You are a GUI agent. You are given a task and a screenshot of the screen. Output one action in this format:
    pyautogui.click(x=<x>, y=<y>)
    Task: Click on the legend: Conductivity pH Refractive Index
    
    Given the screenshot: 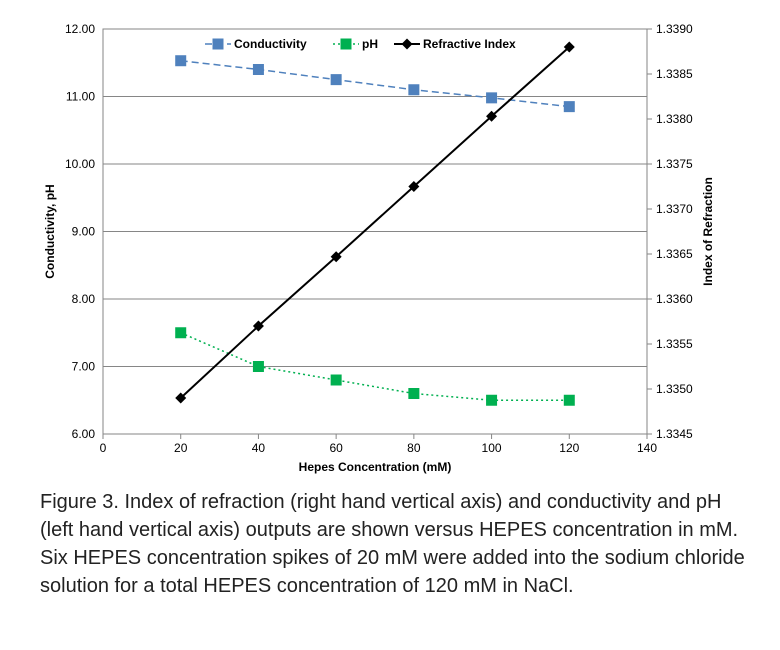 What is the action you would take?
    pyautogui.click(x=360, y=44)
    